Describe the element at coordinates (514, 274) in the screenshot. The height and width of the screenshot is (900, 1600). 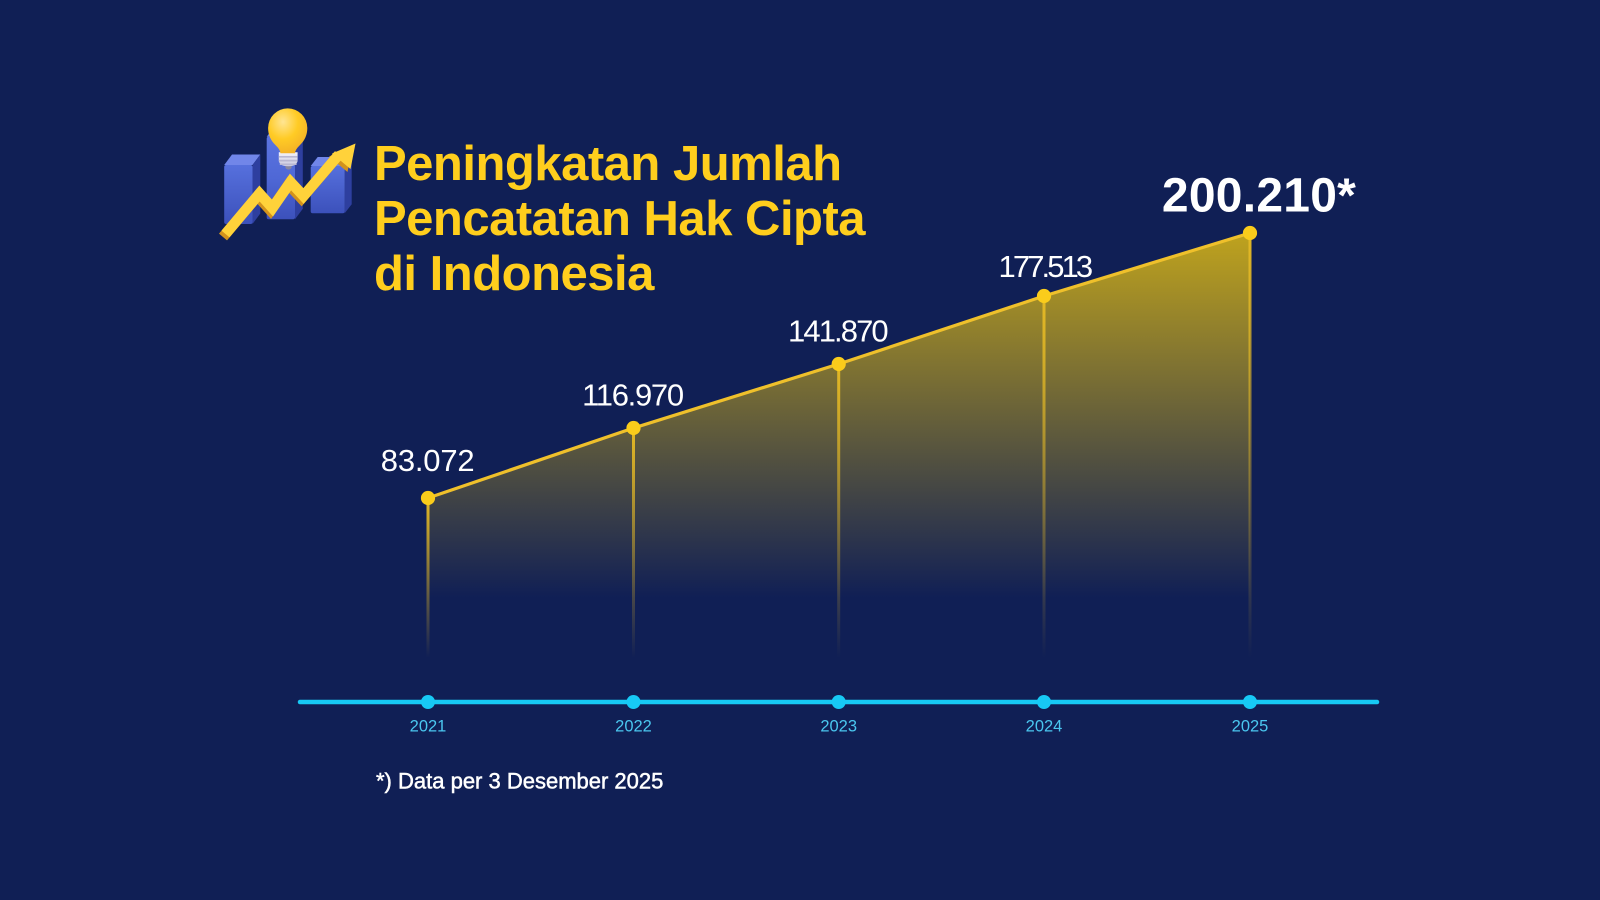
I see `svg-text: di Indonesia` at that location.